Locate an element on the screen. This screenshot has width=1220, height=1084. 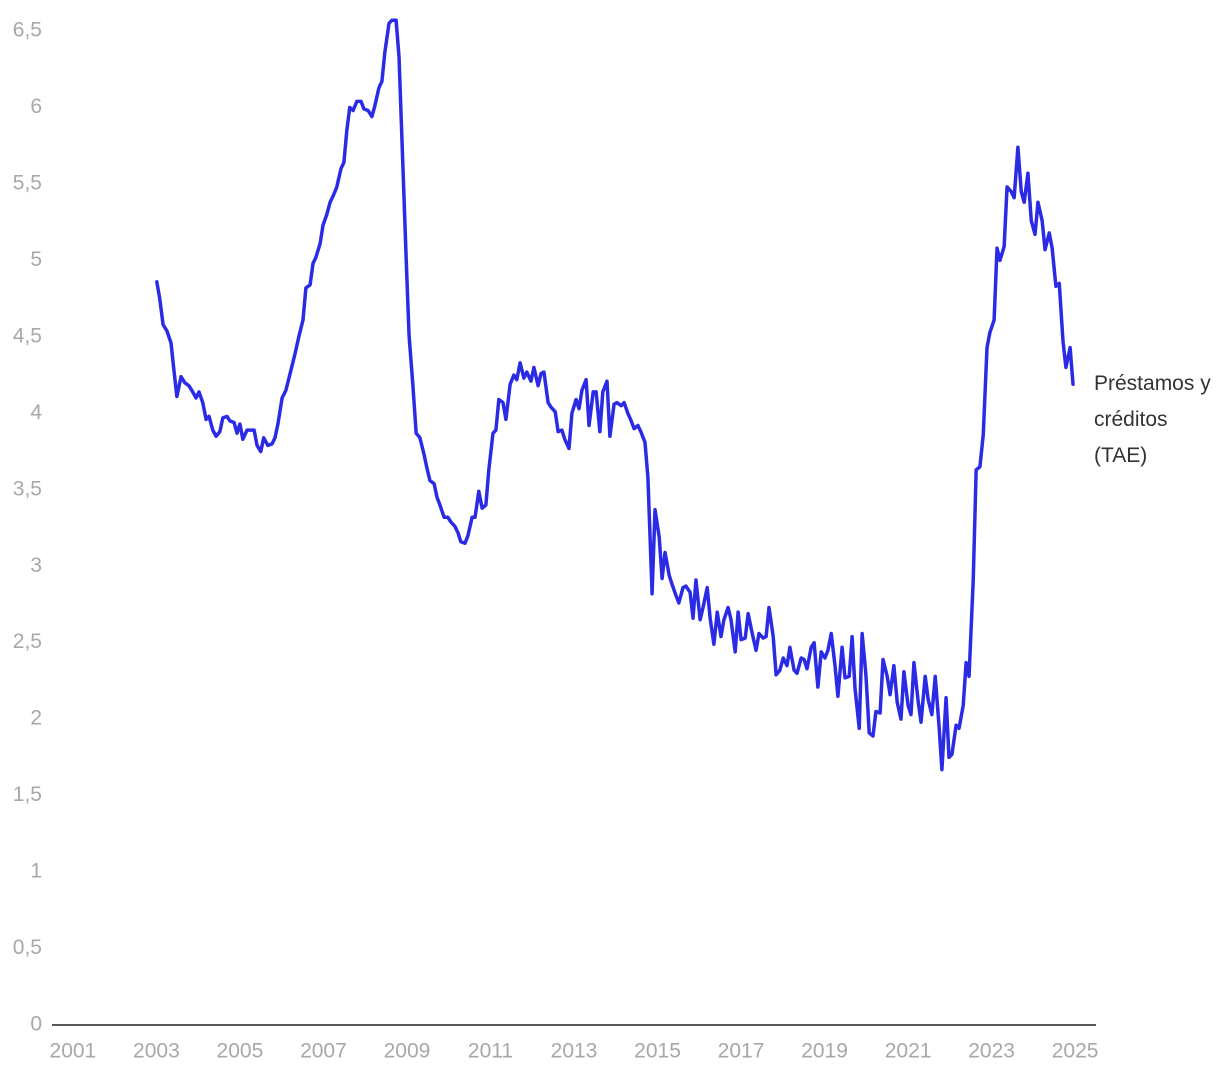
x-tick-label: 2007 is located at coordinates (323, 1051).